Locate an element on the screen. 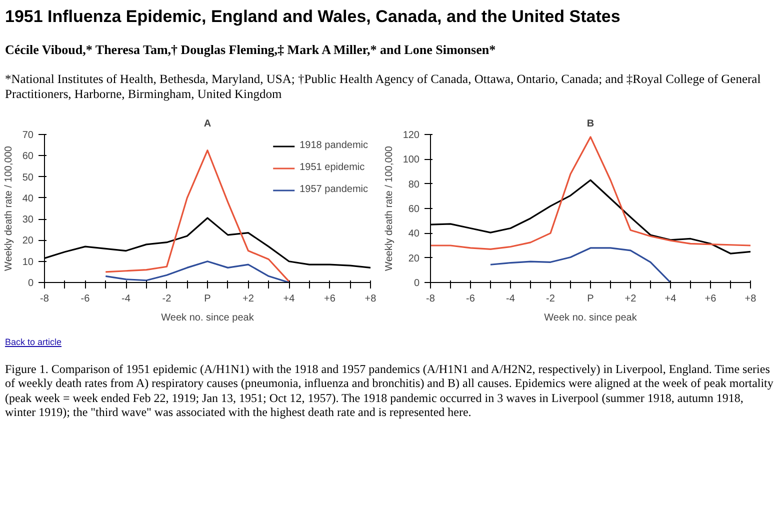 Image resolution: width=782 pixels, height=521 pixels. text: Cécile Viboud,* Theresa Tam,† Douglas Fleming,‡ Mark A Miller,* and Lone Simonsen* is located at coordinates (250, 50).